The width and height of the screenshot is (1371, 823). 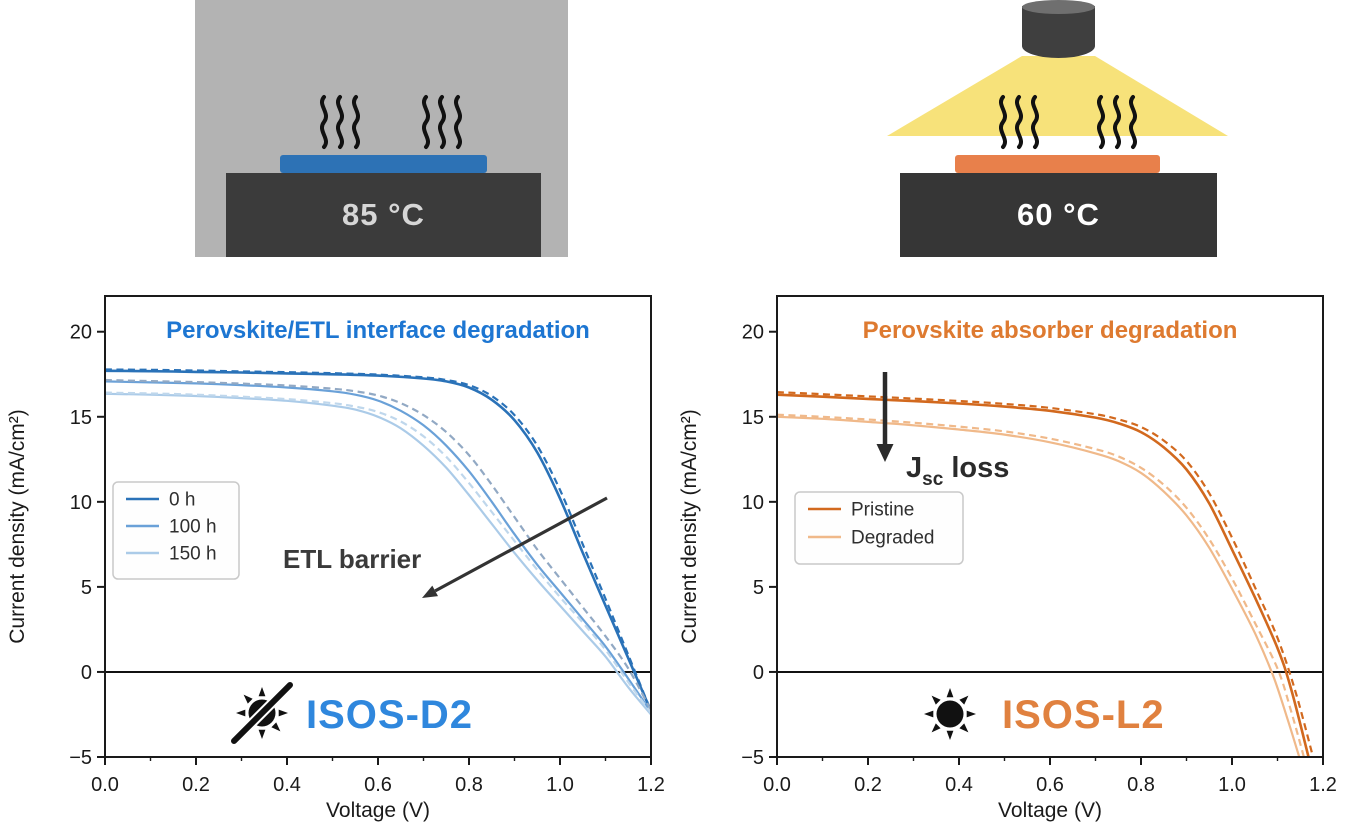 I want to click on legend-label: 150 h, so click(x=193, y=554).